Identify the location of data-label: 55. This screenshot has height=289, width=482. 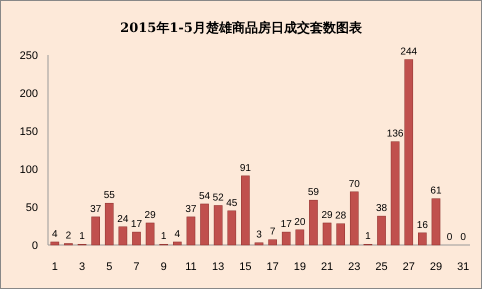
(110, 196).